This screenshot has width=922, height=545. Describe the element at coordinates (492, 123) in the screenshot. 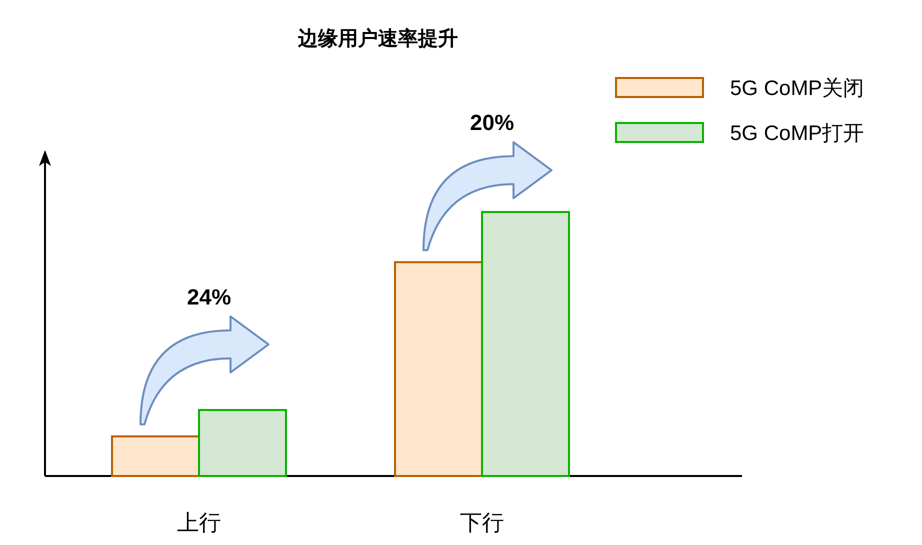

I see `text: 20%` at that location.